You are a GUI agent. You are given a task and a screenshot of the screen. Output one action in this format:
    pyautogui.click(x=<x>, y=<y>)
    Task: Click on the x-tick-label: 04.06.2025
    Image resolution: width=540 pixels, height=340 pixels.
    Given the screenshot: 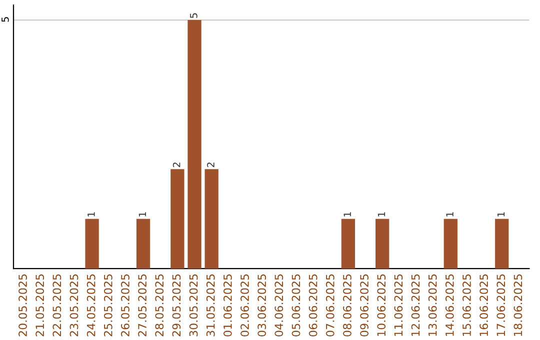 What is the action you would take?
    pyautogui.click(x=279, y=305)
    